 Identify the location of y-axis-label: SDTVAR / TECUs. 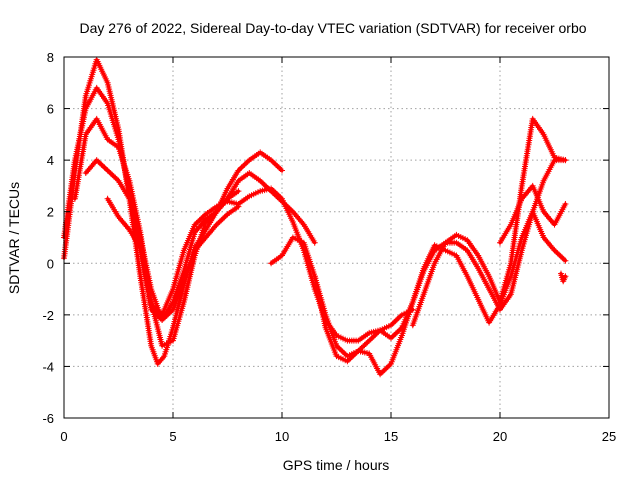
(14, 238).